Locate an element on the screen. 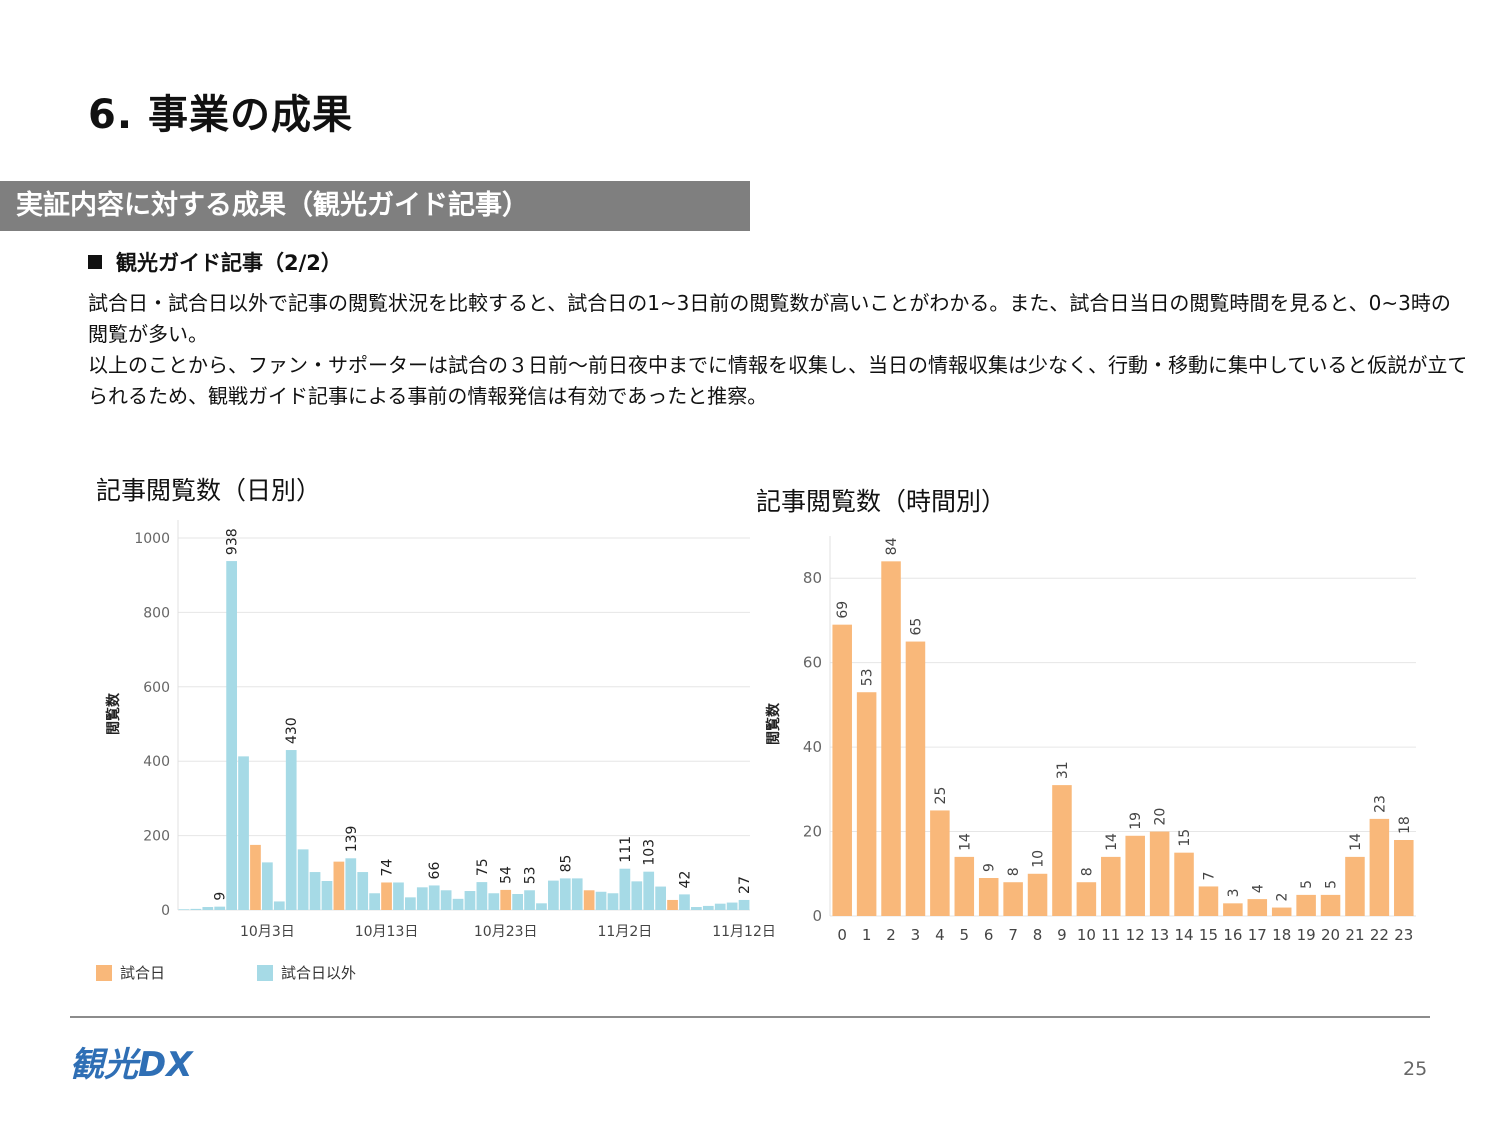 The image size is (1500, 1125). hourly-data-label: 31 is located at coordinates (1063, 770).